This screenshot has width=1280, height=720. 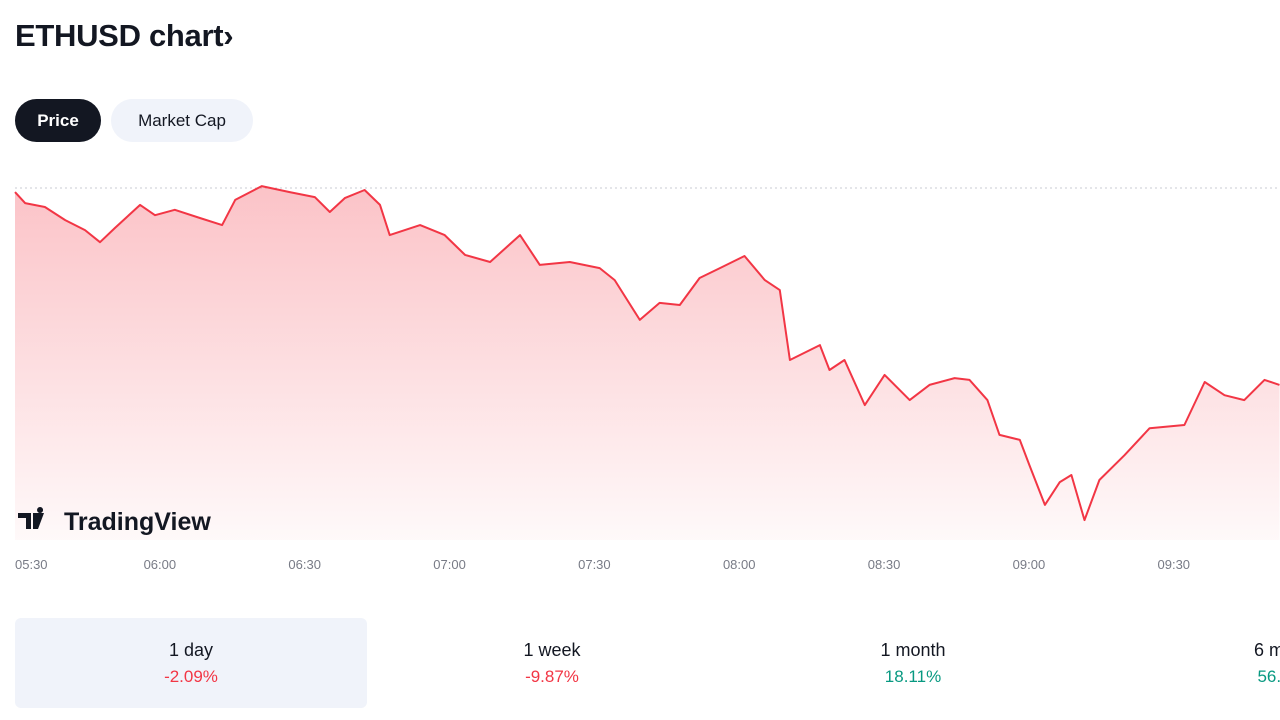 I want to click on watermark-text: TradingView, so click(x=137, y=522).